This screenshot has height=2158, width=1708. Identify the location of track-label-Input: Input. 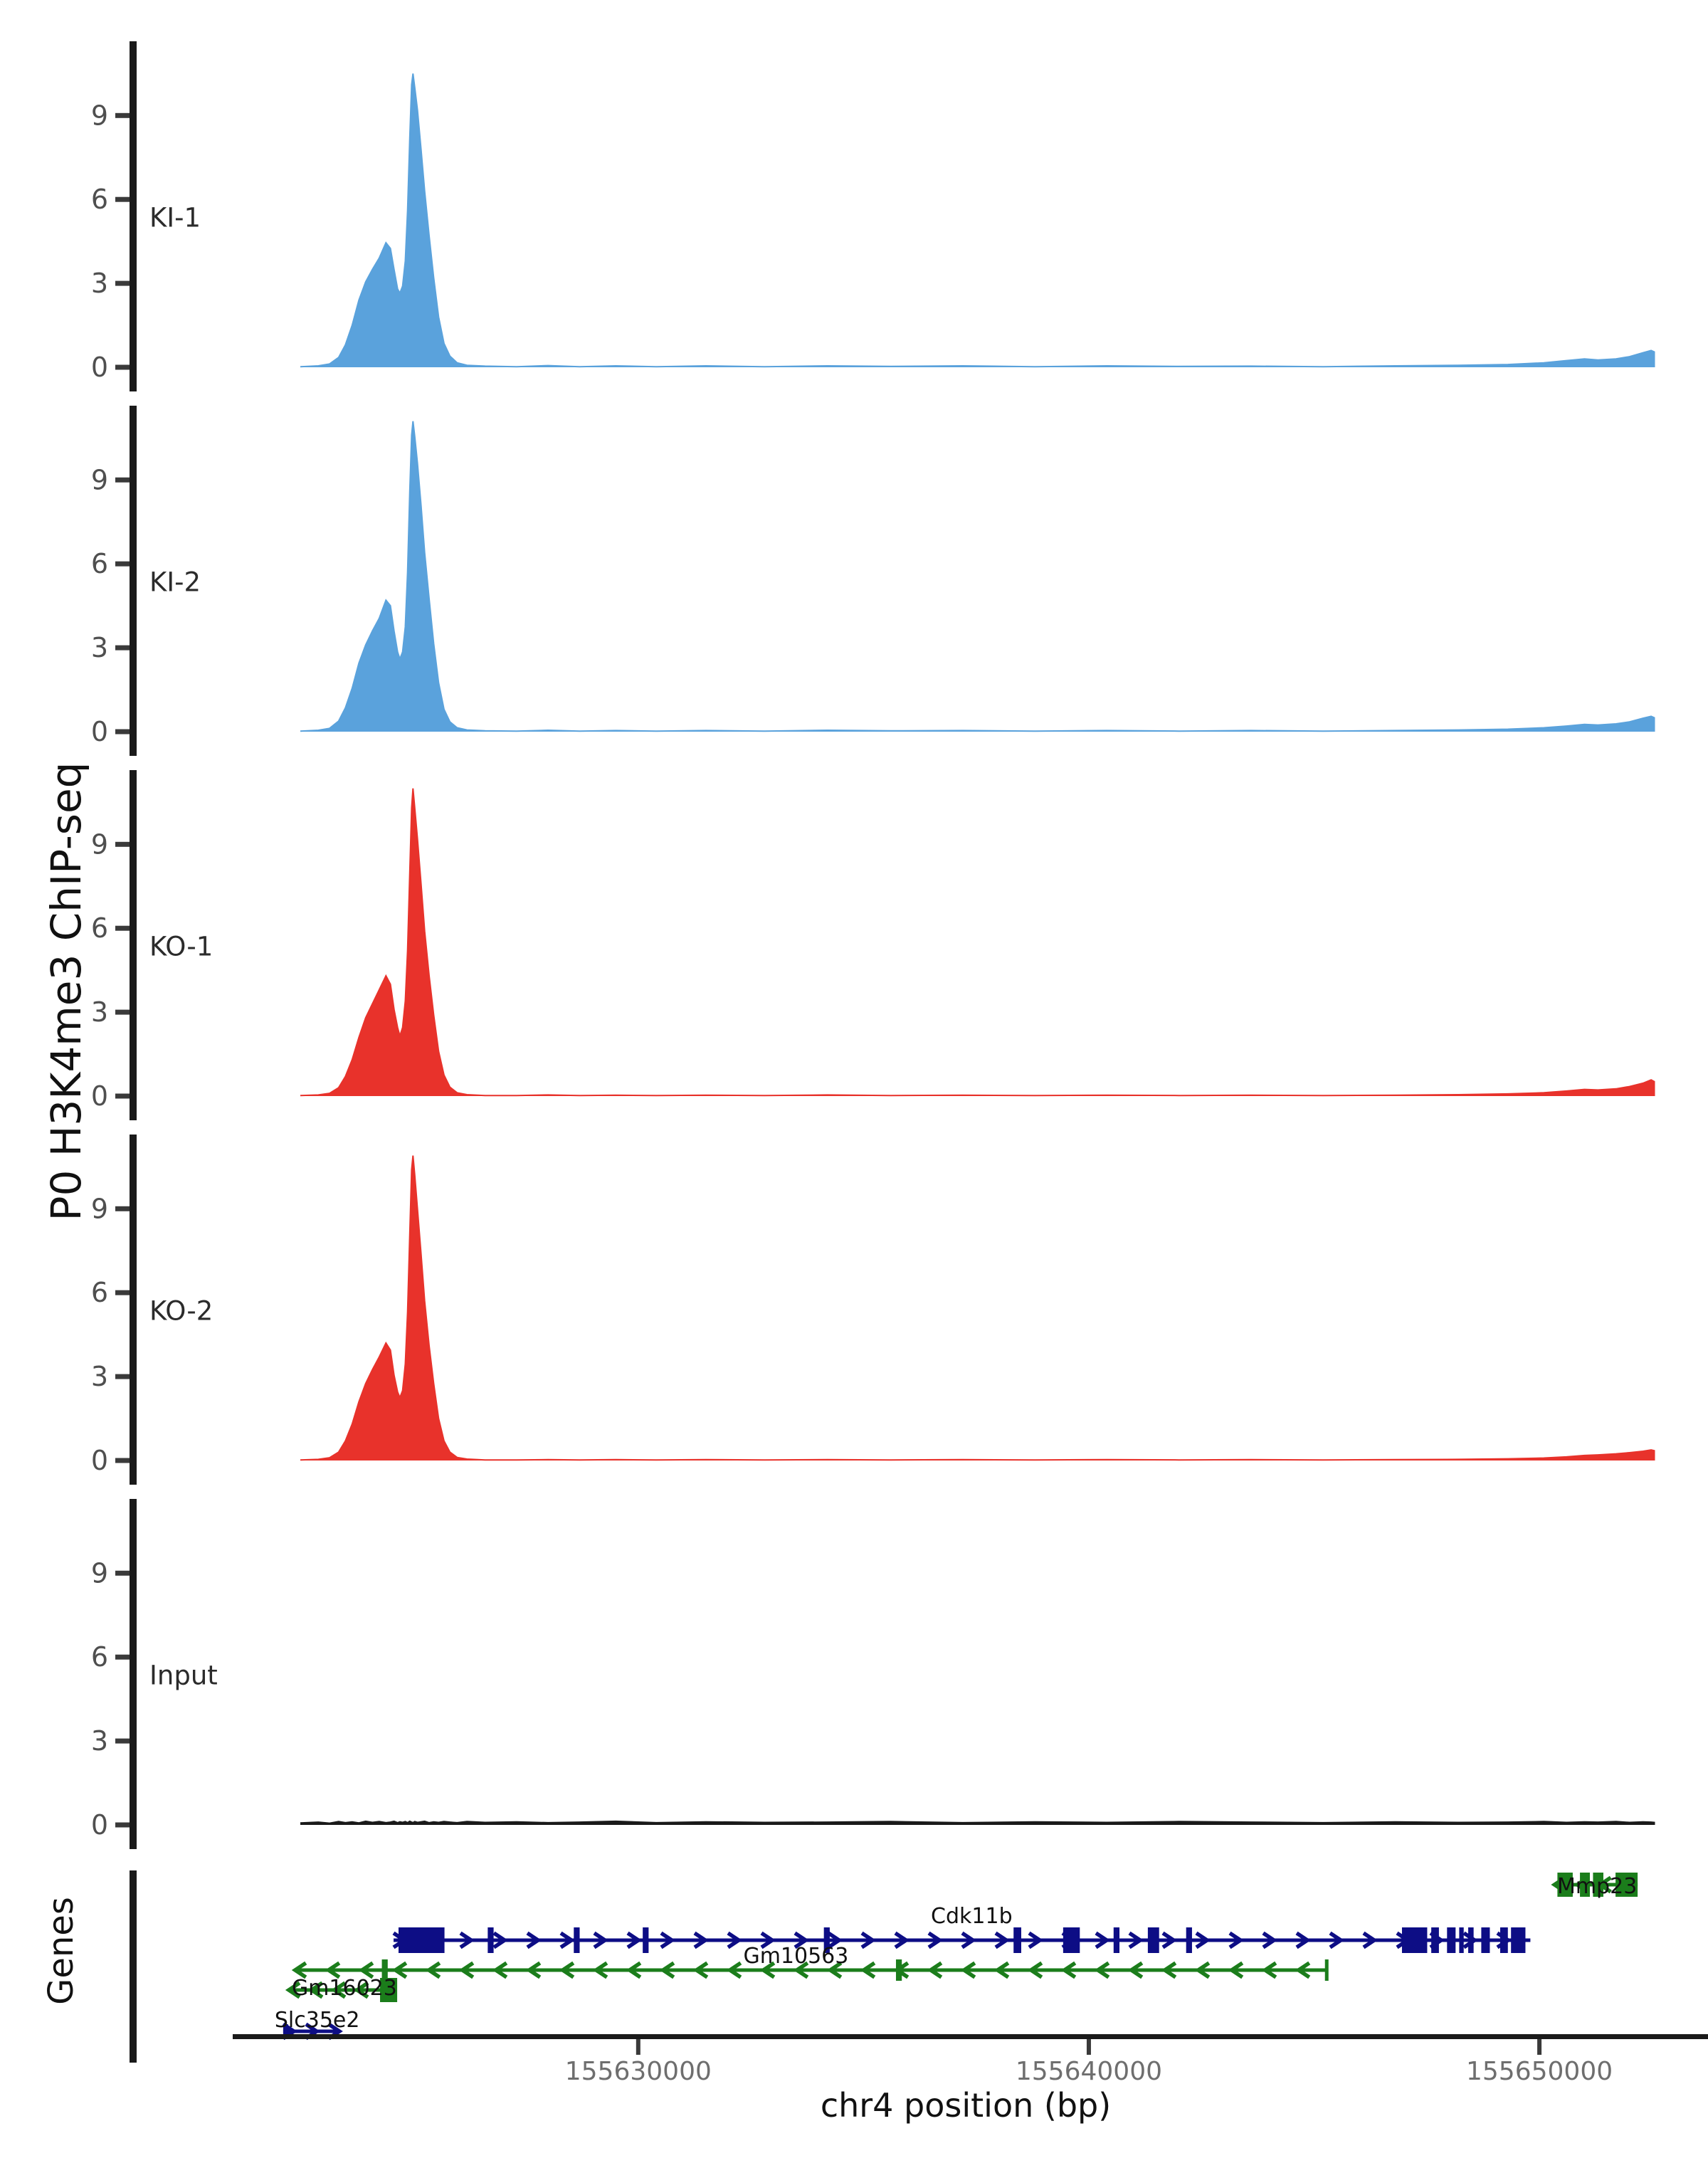
(183, 1675).